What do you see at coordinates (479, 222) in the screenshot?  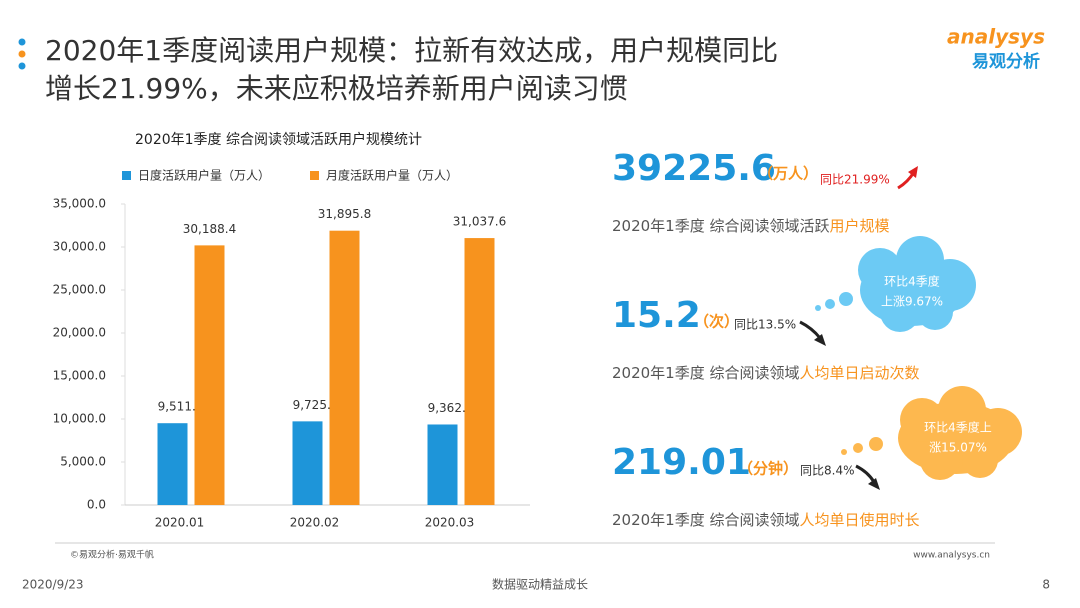 I see `value-label: 31,037.6` at bounding box center [479, 222].